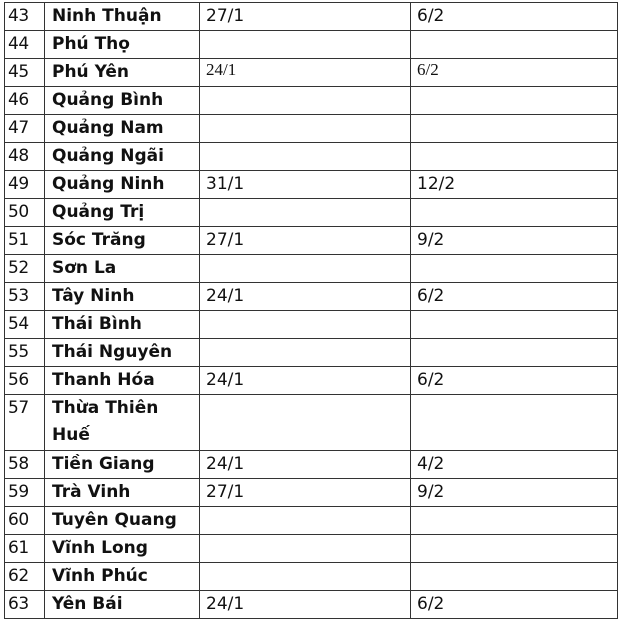 Image resolution: width=620 pixels, height=619 pixels. What do you see at coordinates (122, 576) in the screenshot?
I see `province-name-cell: Vĩnh Phúc` at bounding box center [122, 576].